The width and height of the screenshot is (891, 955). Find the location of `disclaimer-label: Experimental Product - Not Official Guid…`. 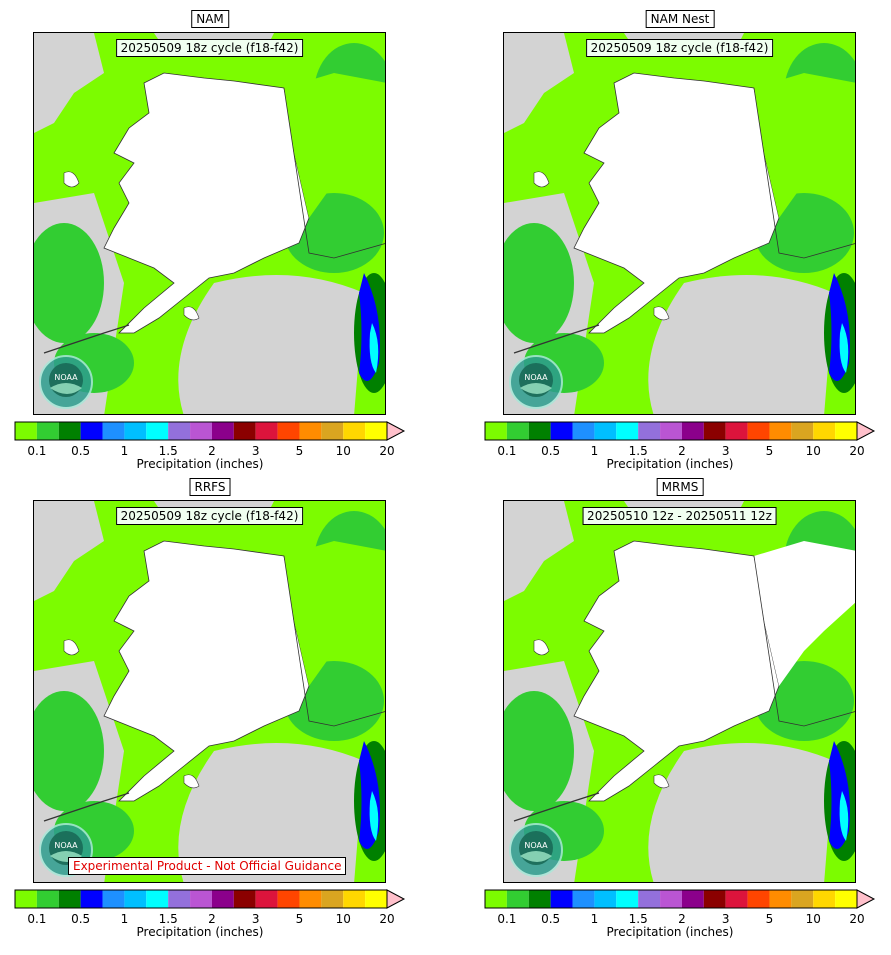

disclaimer-label: Experimental Product - Not Official Guid… is located at coordinates (207, 866).